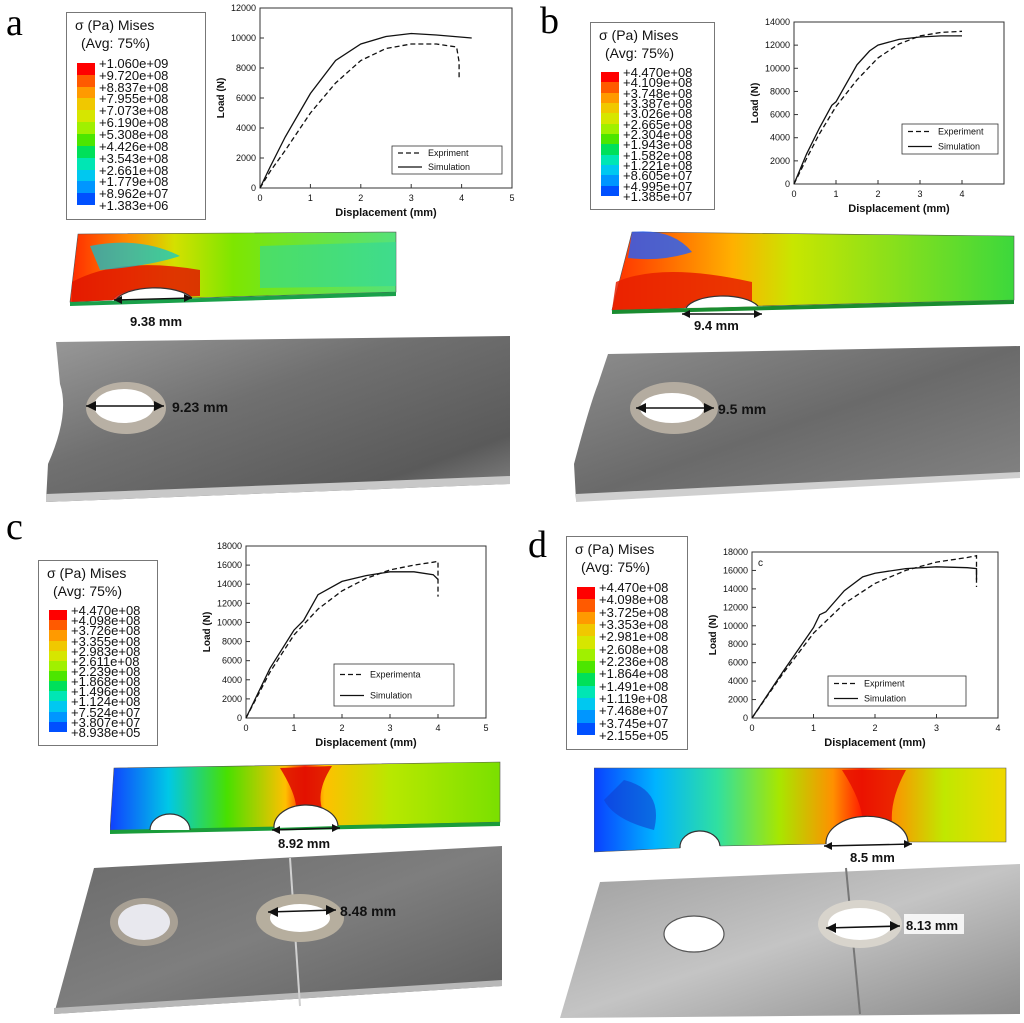 Image resolution: width=1024 pixels, height=1023 pixels. What do you see at coordinates (342, 639) in the screenshot?
I see `series-line-experimenta` at bounding box center [342, 639].